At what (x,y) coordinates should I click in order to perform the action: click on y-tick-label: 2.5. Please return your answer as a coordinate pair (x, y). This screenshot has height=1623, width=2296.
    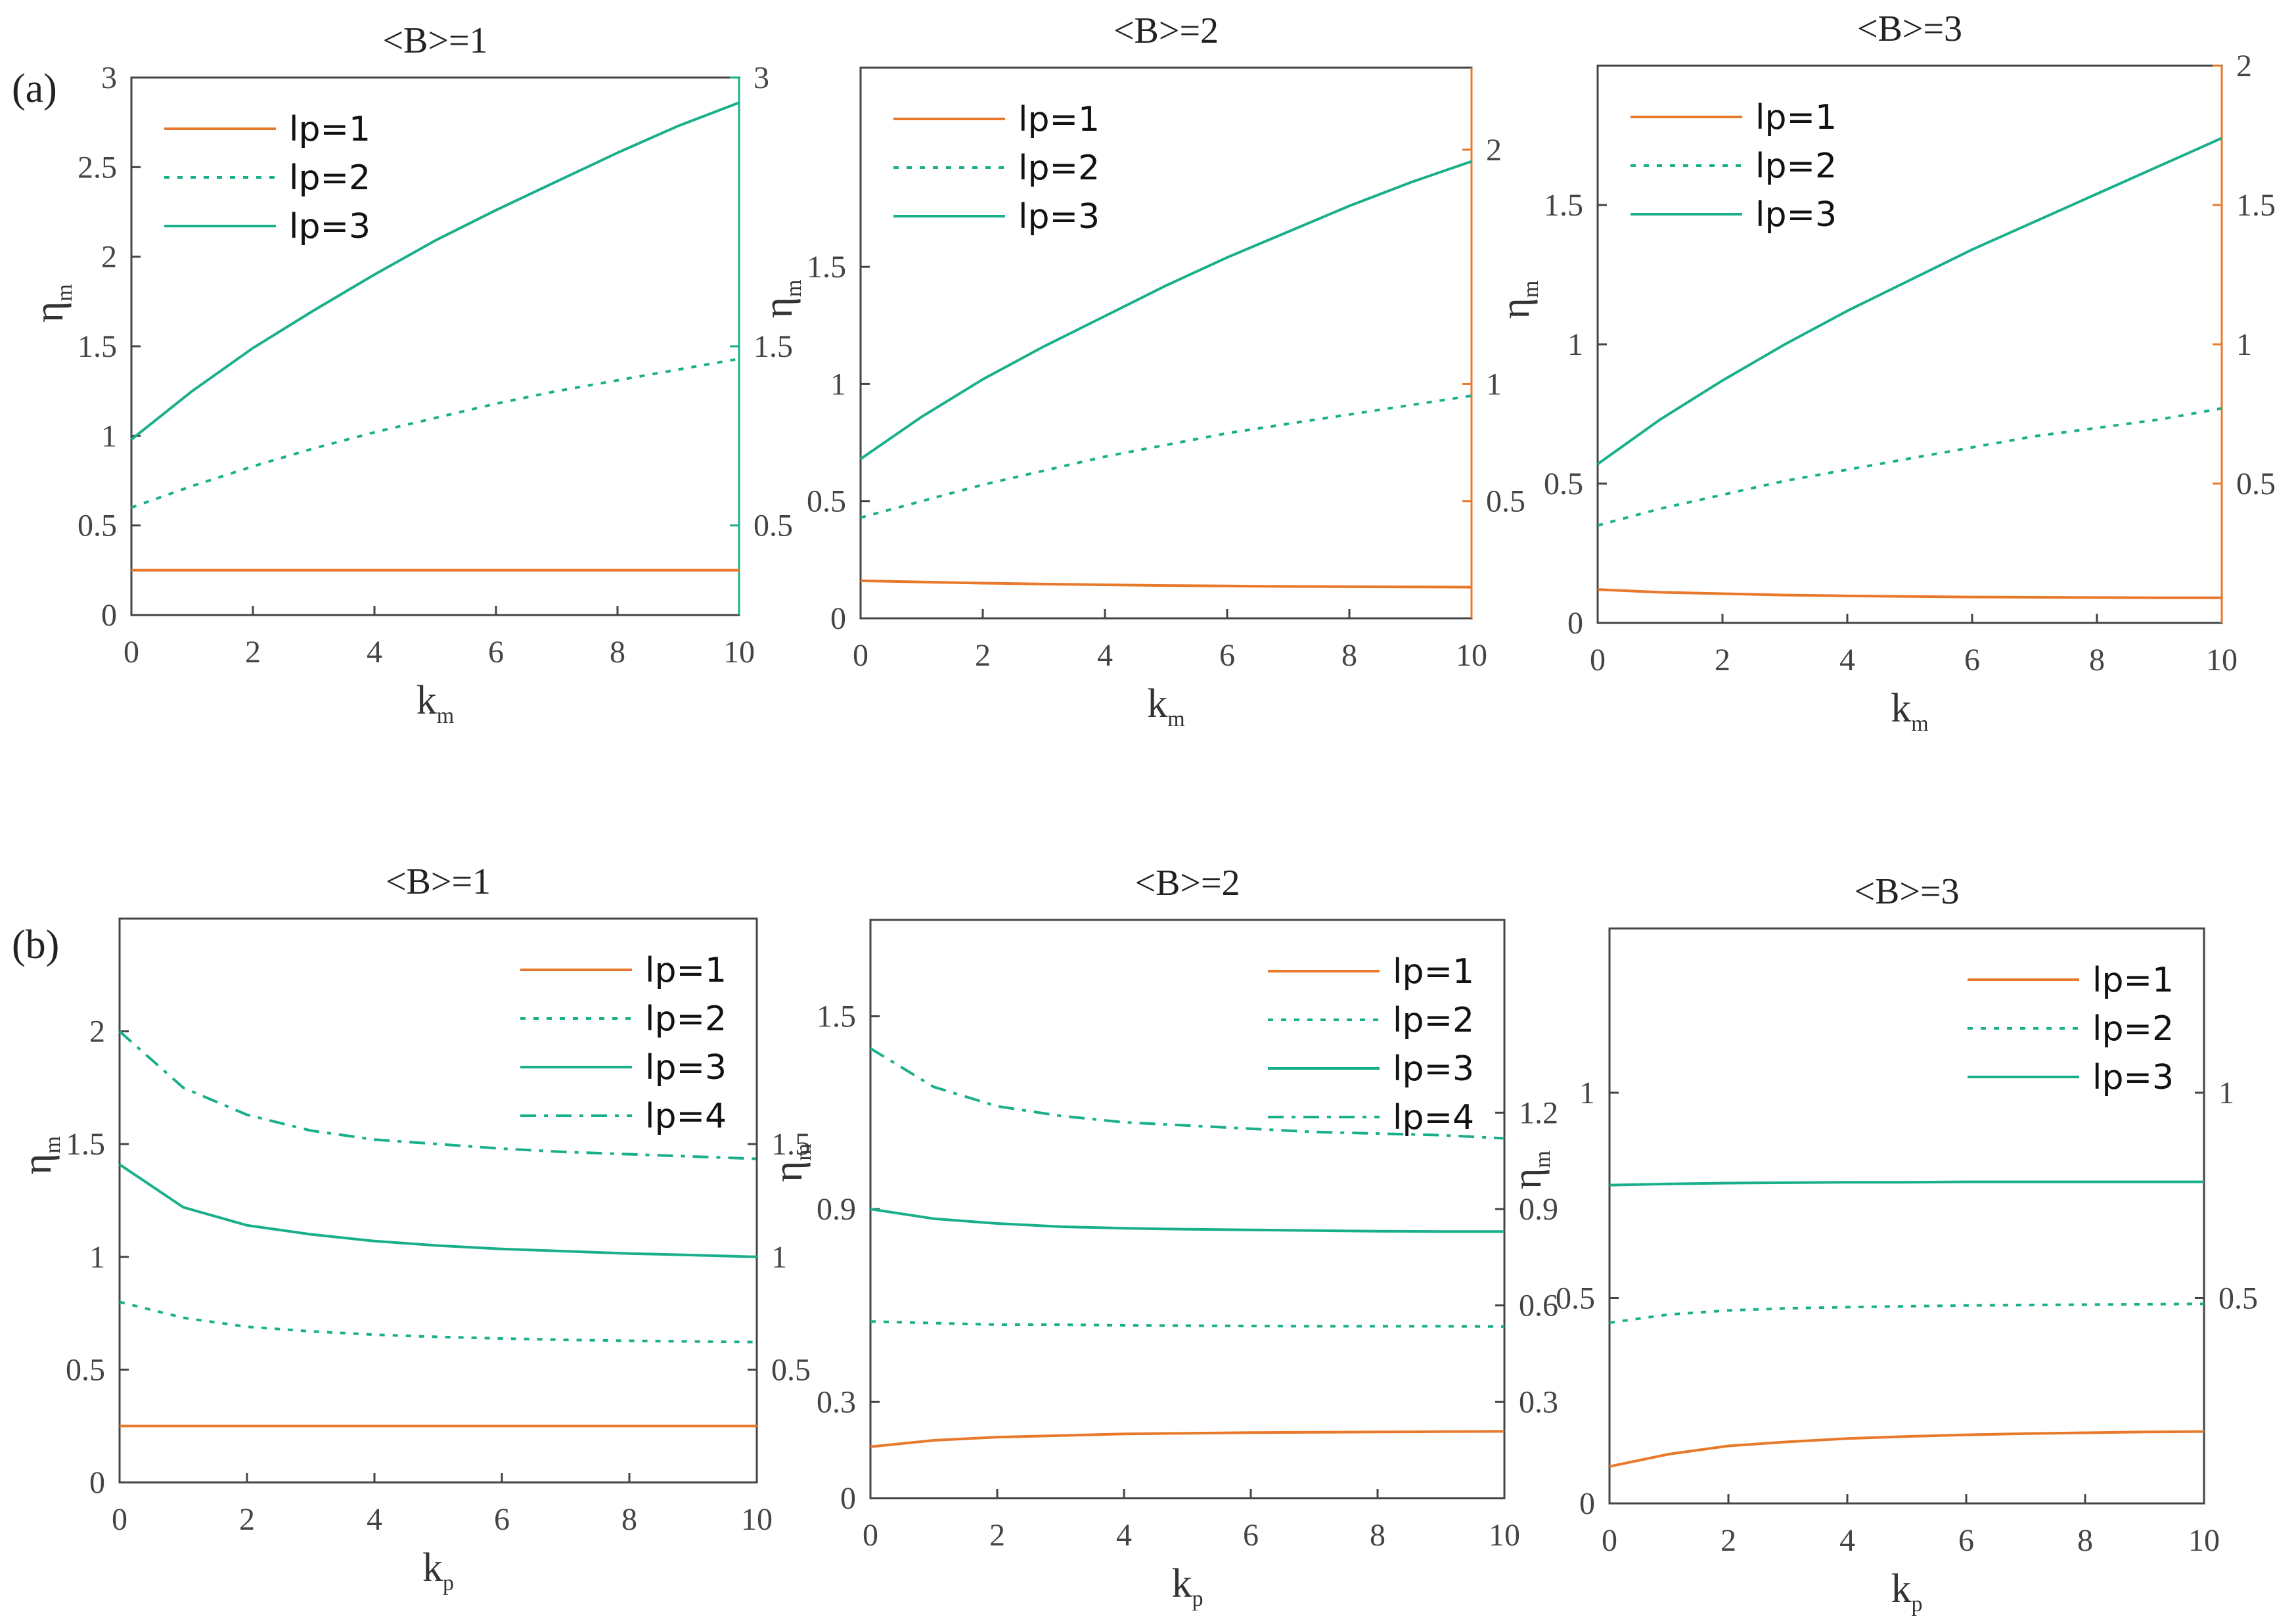
    Looking at the image, I should click on (97, 167).